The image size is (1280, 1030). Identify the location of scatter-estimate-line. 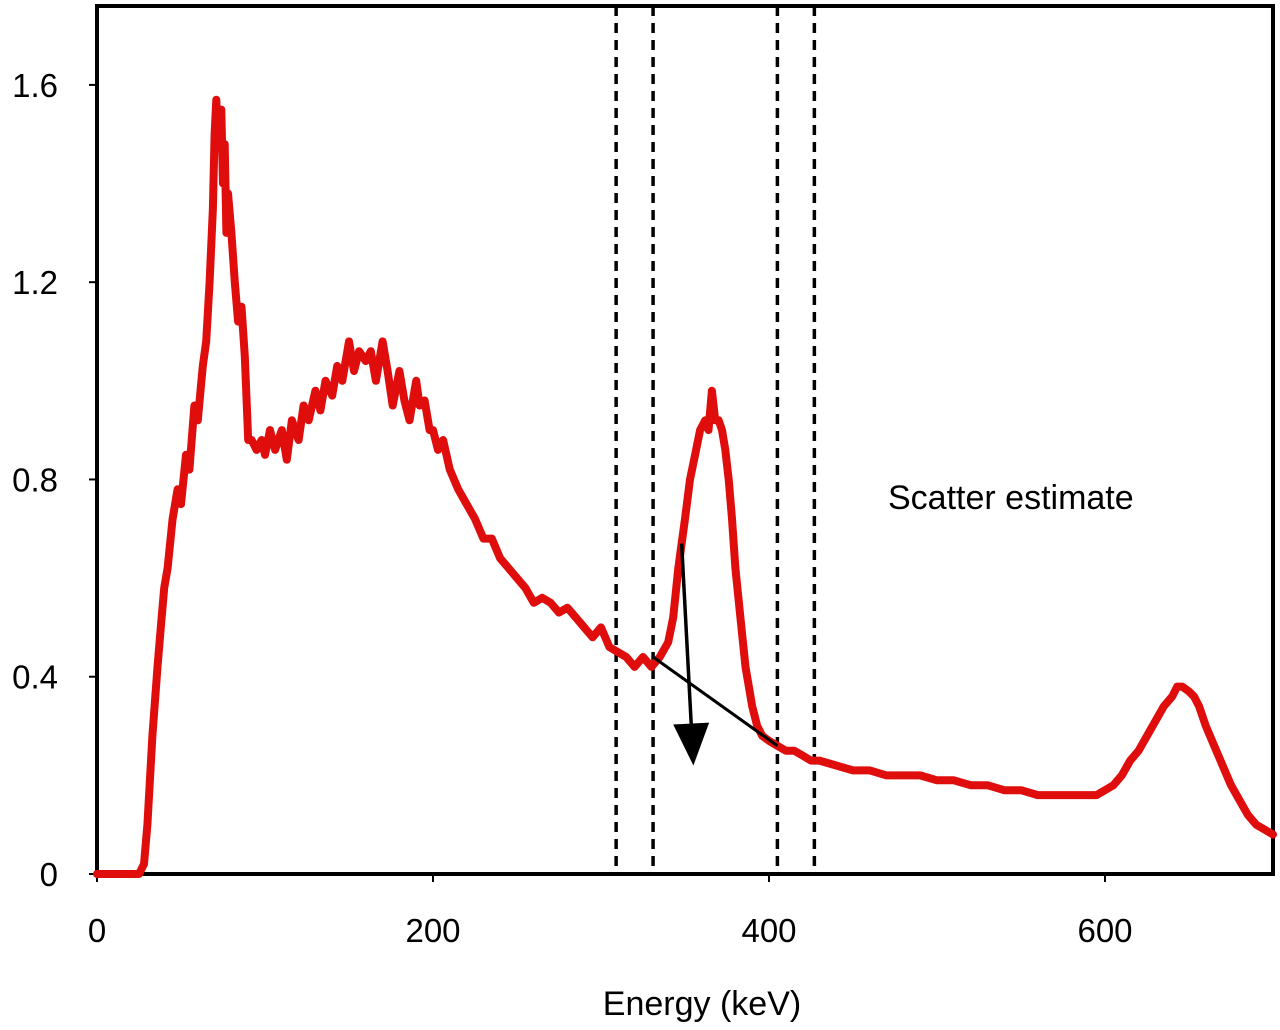
(715, 701).